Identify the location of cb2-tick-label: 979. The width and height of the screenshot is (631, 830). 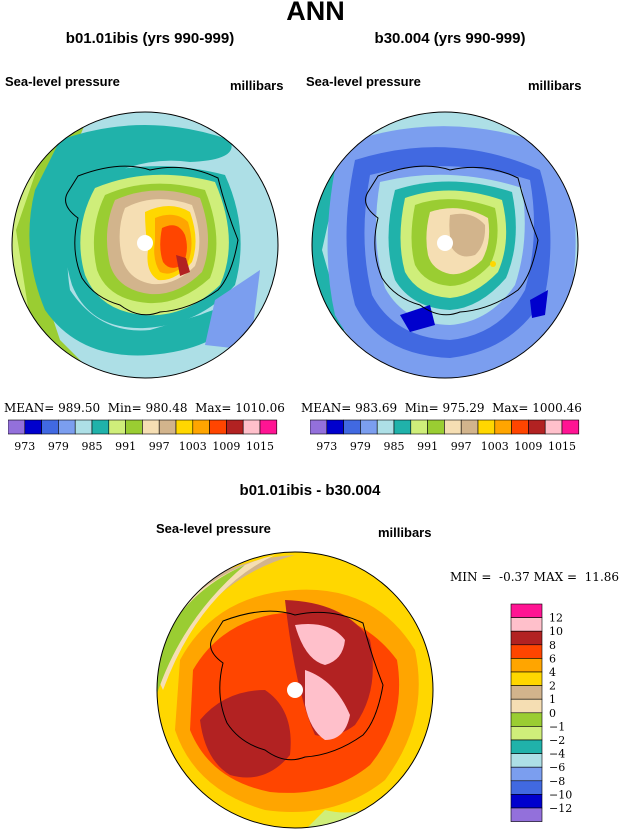
(360, 446).